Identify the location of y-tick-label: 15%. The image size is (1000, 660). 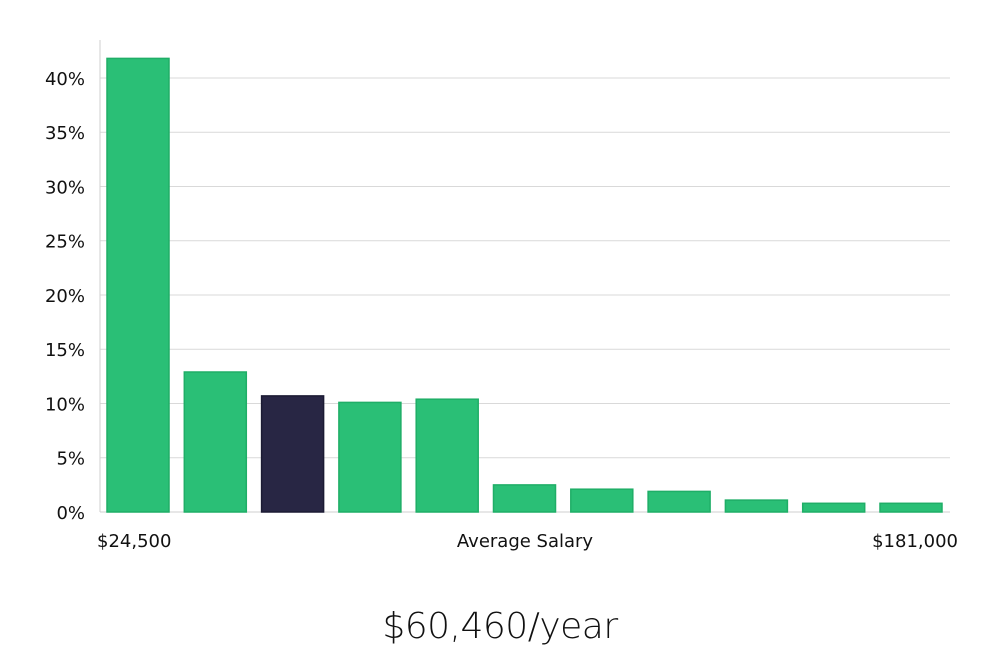
(65, 350).